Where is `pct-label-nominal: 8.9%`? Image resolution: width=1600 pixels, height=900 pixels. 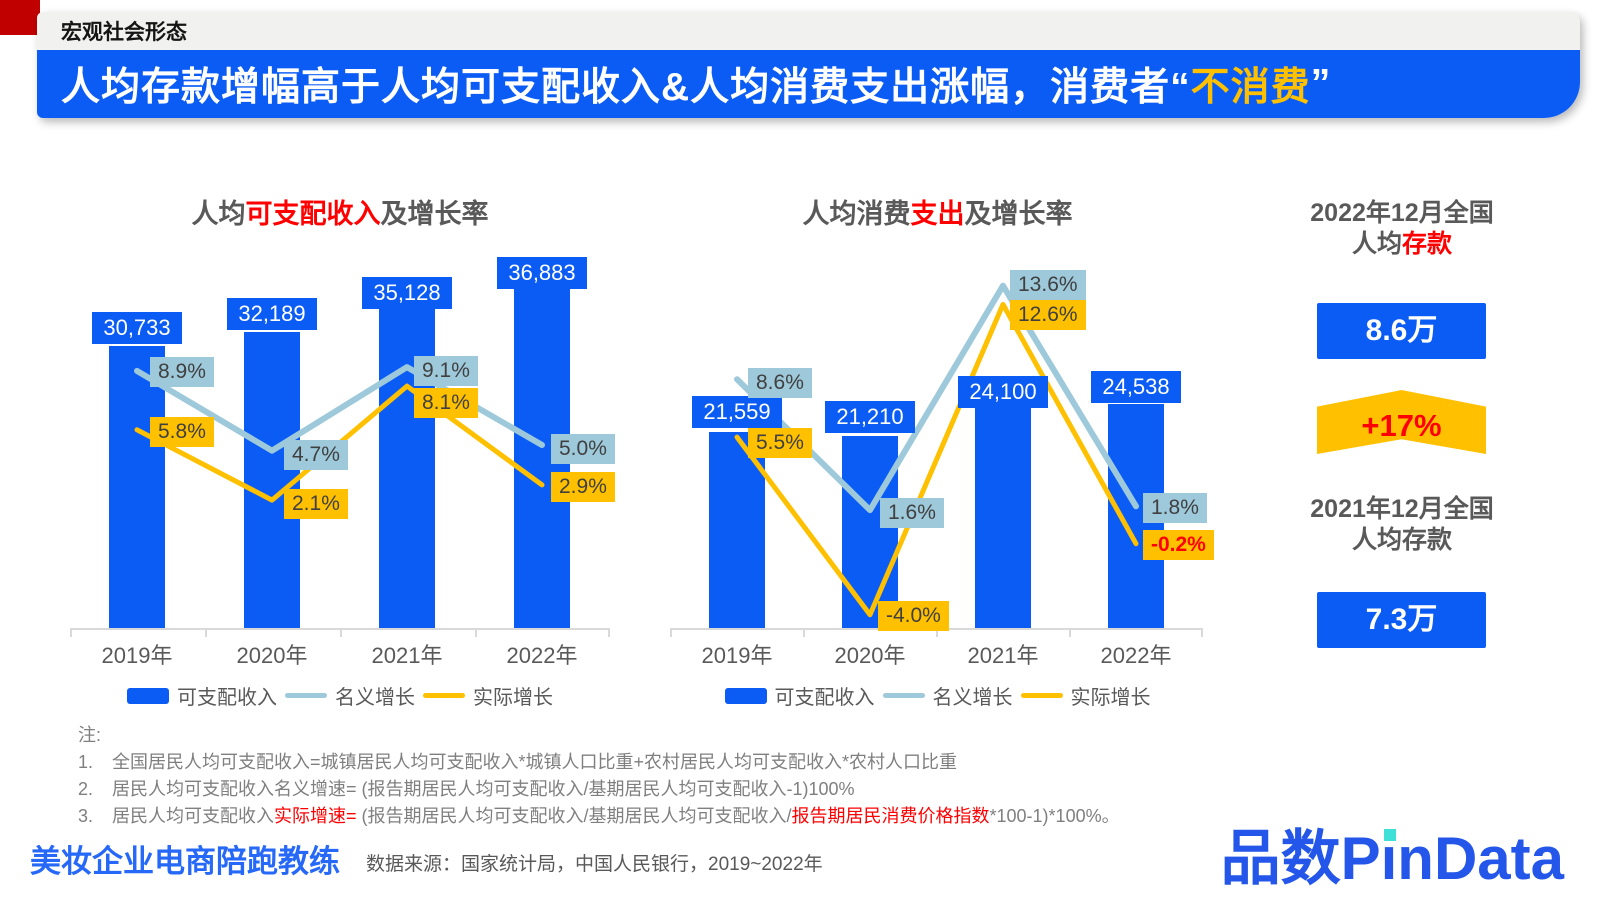
pct-label-nominal: 8.9% is located at coordinates (182, 372).